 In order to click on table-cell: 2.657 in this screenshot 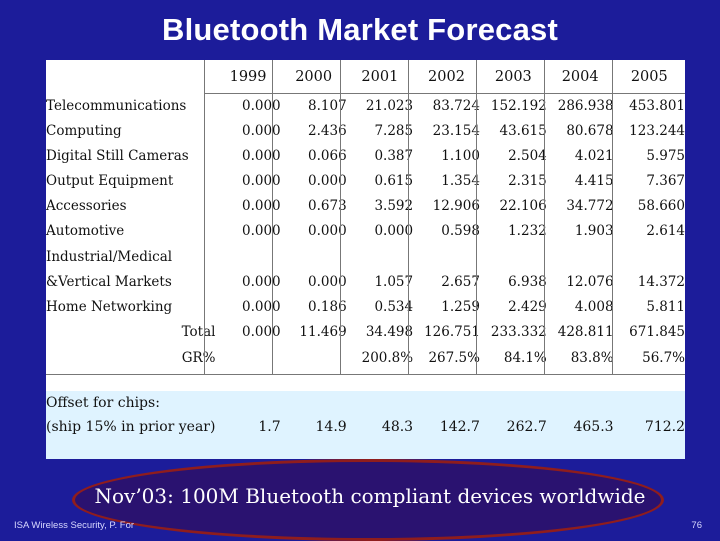, I will do `click(460, 282)`.